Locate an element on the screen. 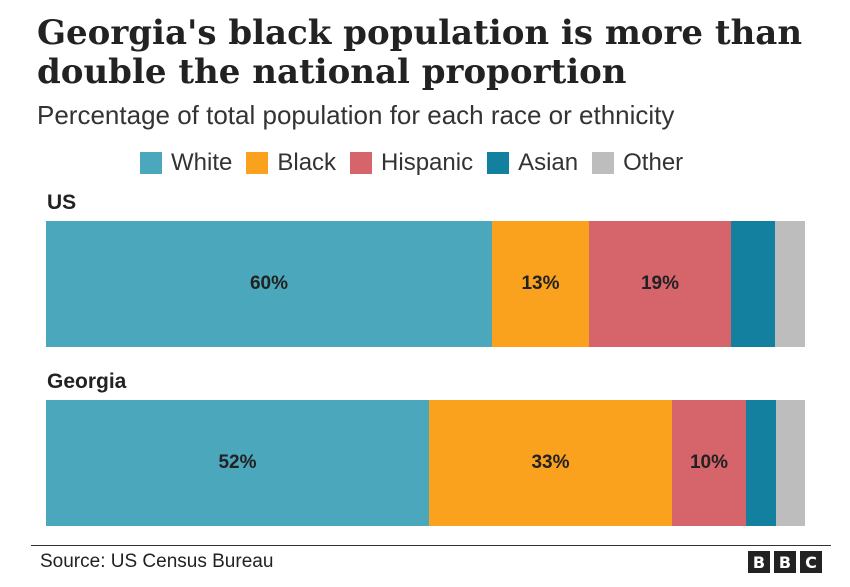 This screenshot has height=587, width=850. legend-swatch-asian is located at coordinates (498, 163).